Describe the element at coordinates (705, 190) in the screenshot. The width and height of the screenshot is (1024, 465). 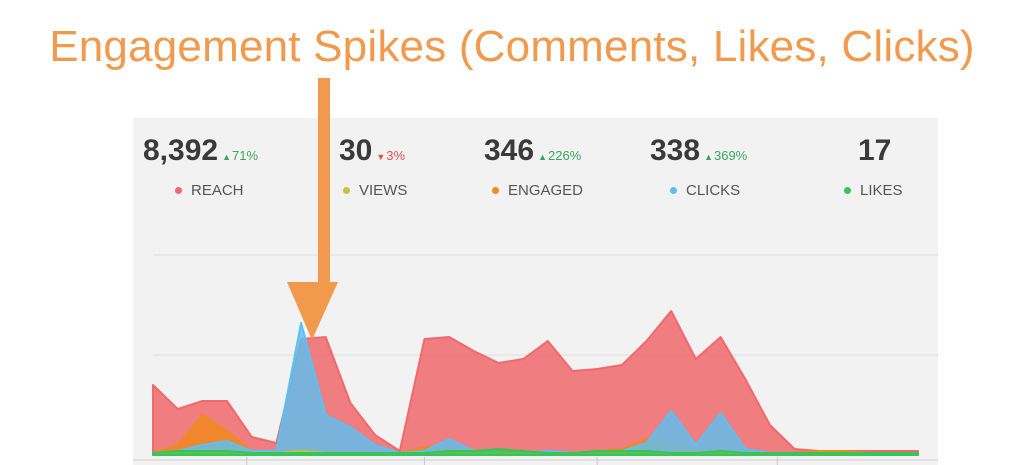
I see `legend-clicks: CLICKS` at that location.